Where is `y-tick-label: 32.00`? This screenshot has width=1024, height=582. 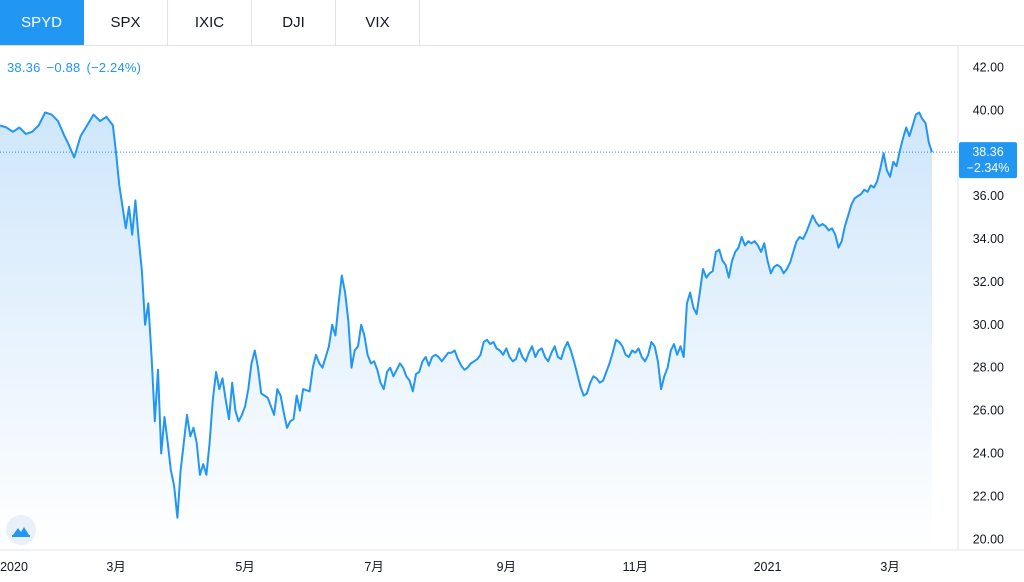
y-tick-label: 32.00 is located at coordinates (988, 282).